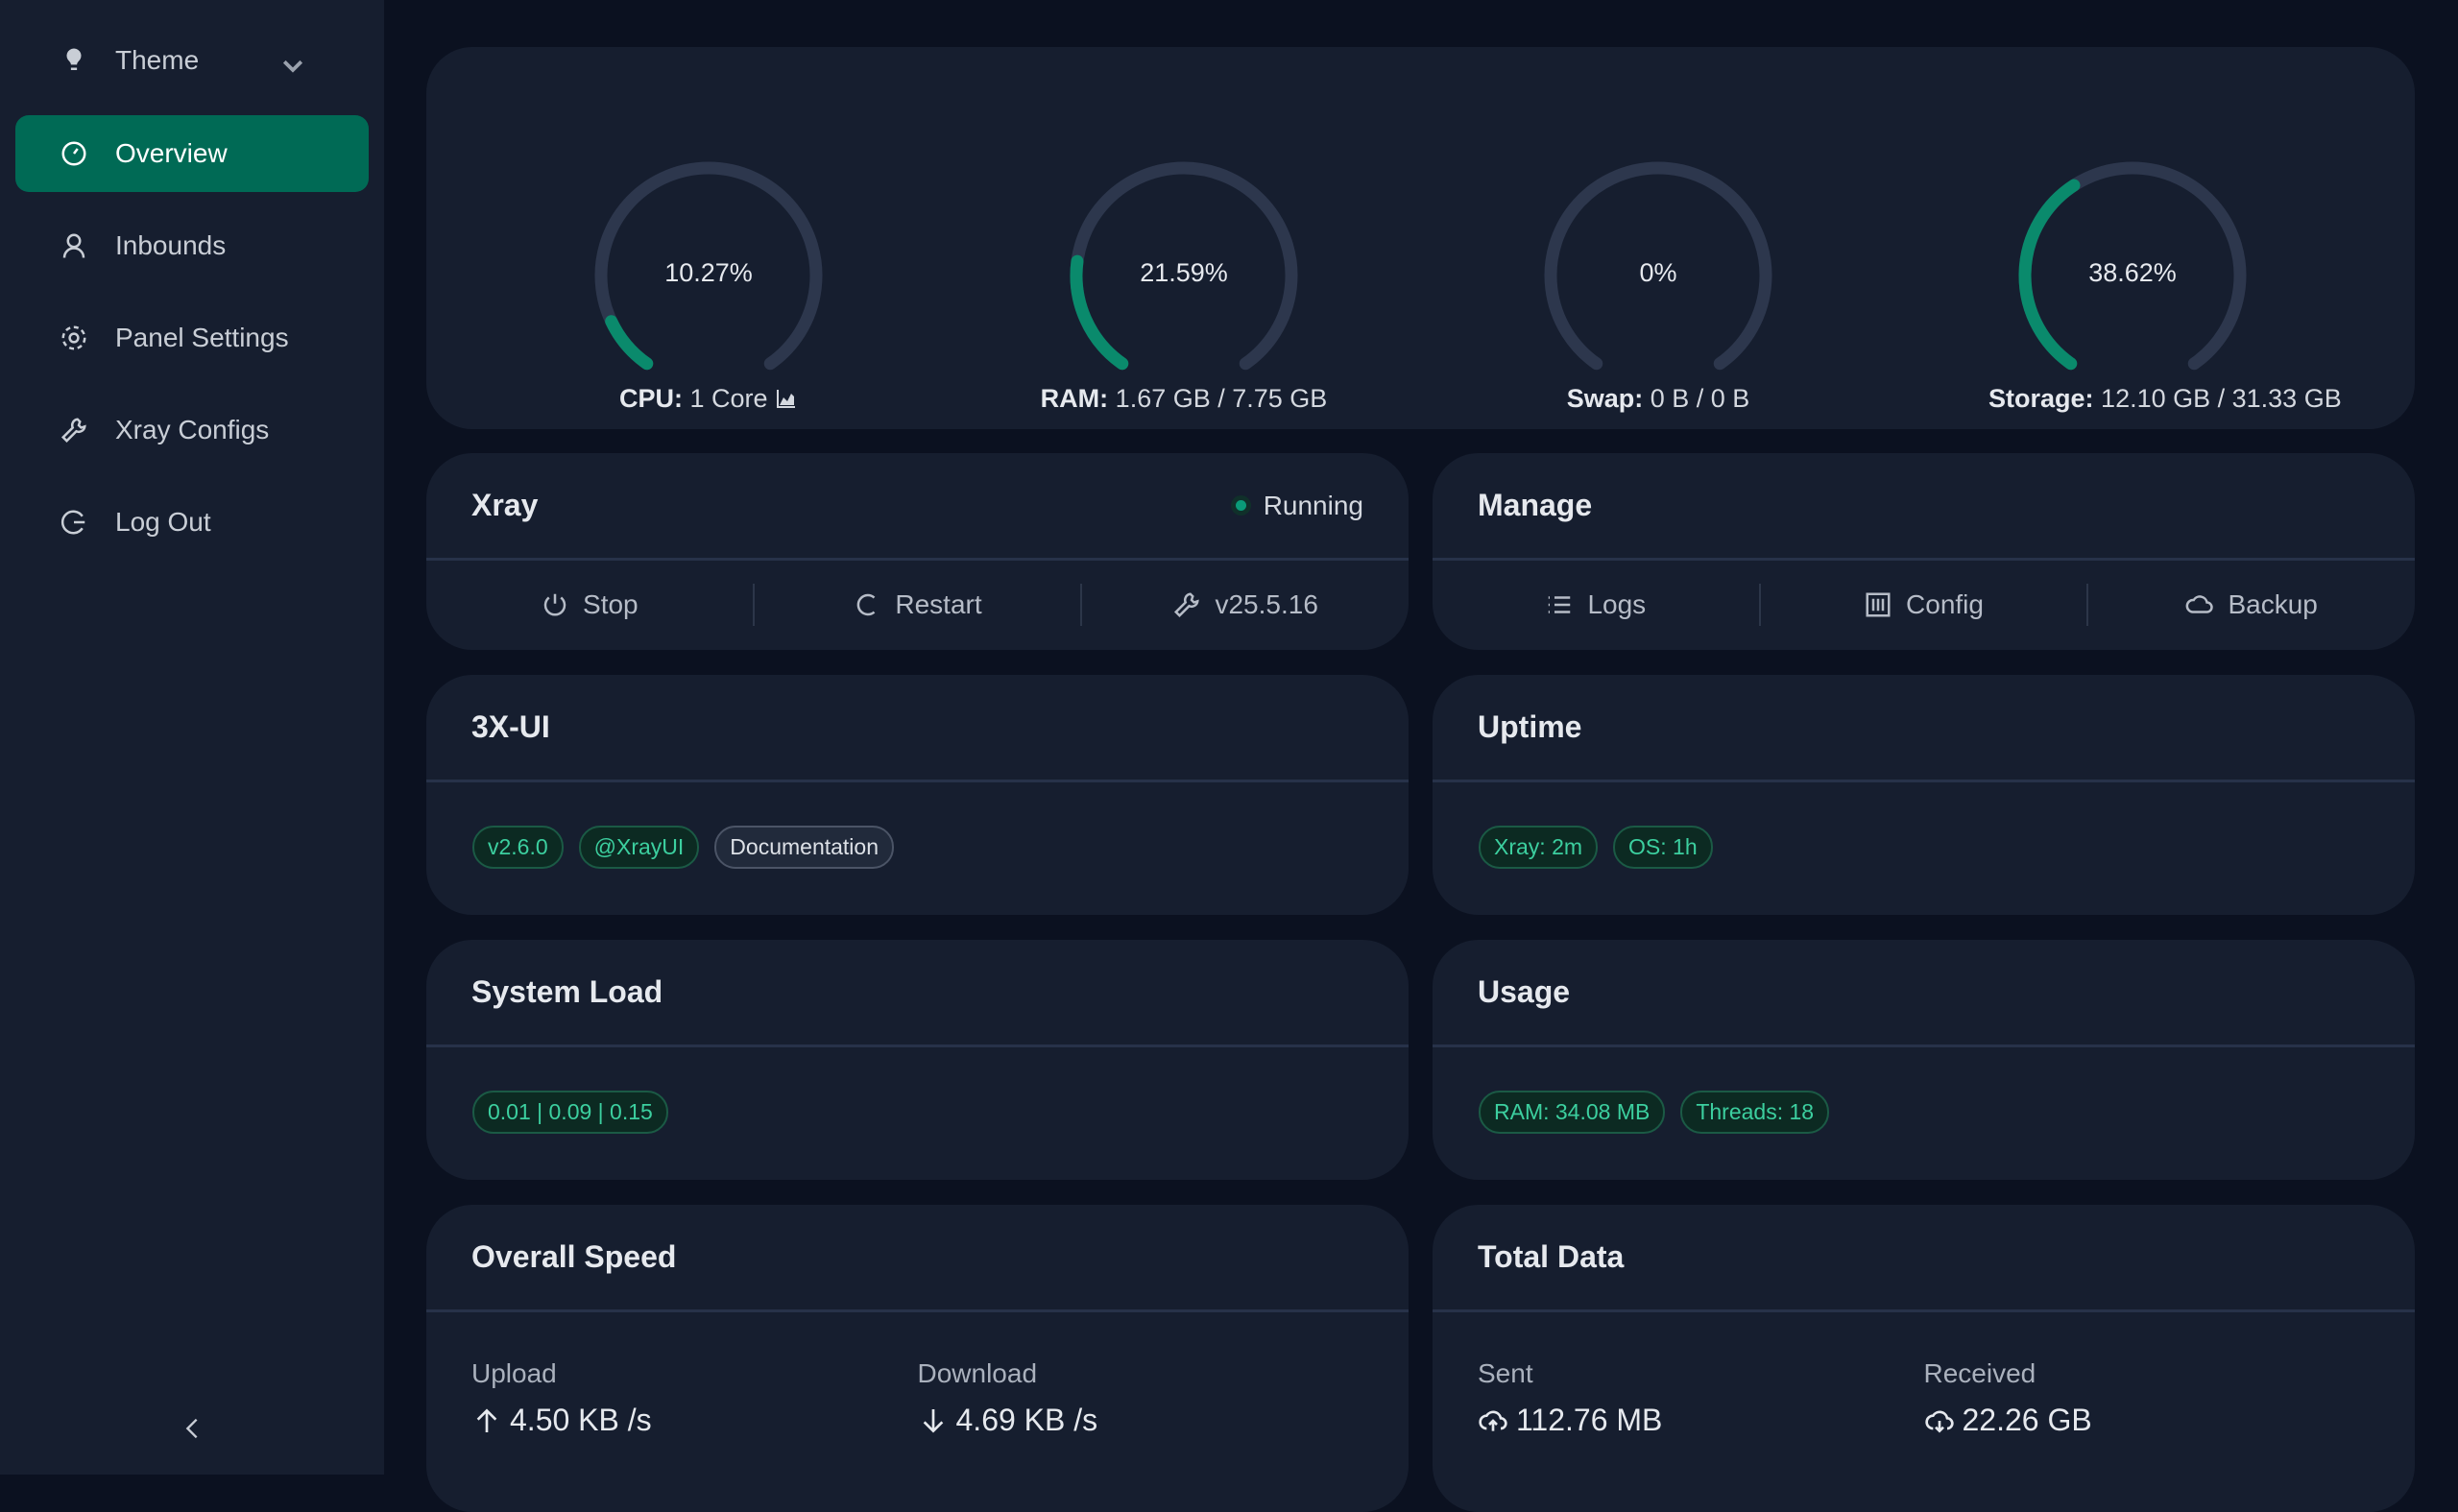 The width and height of the screenshot is (2458, 1512). I want to click on app-title: 3X-UI, so click(511, 726).